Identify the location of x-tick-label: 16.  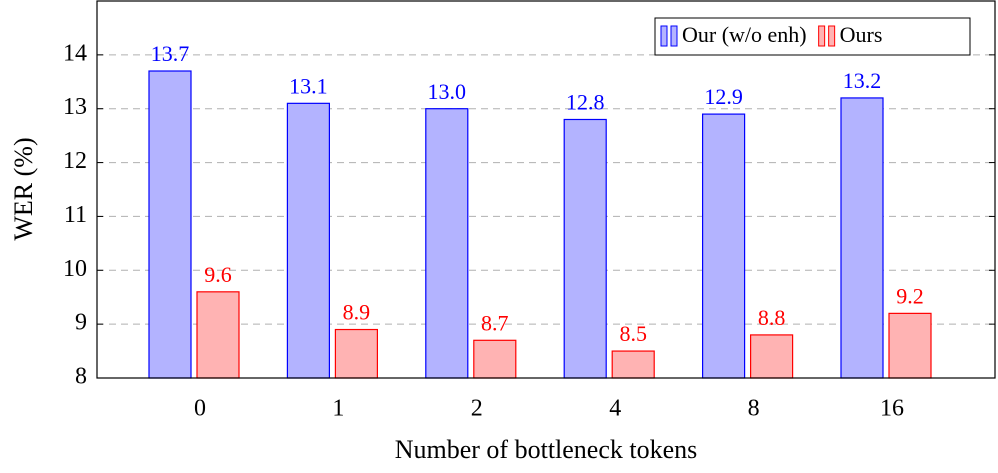
(892, 409).